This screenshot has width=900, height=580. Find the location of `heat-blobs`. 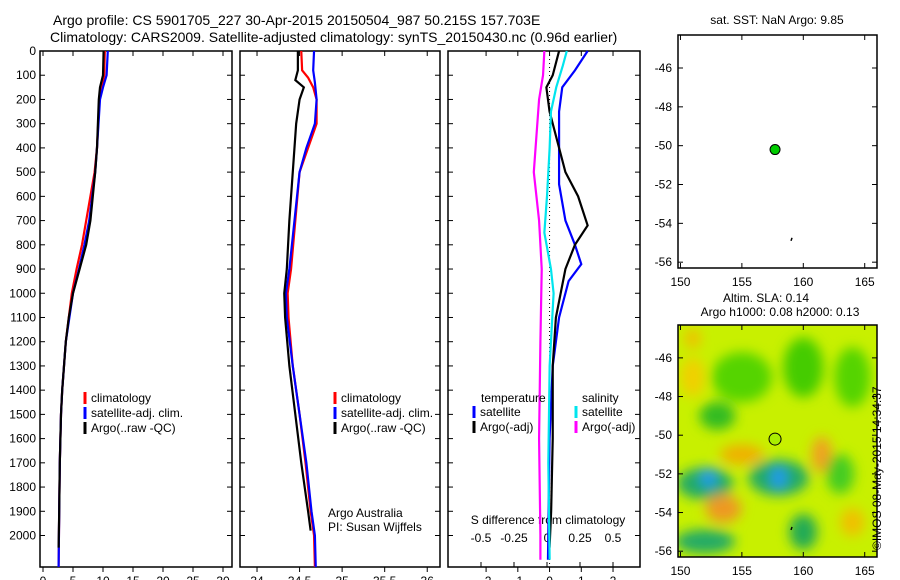

heat-blobs is located at coordinates (774, 441).